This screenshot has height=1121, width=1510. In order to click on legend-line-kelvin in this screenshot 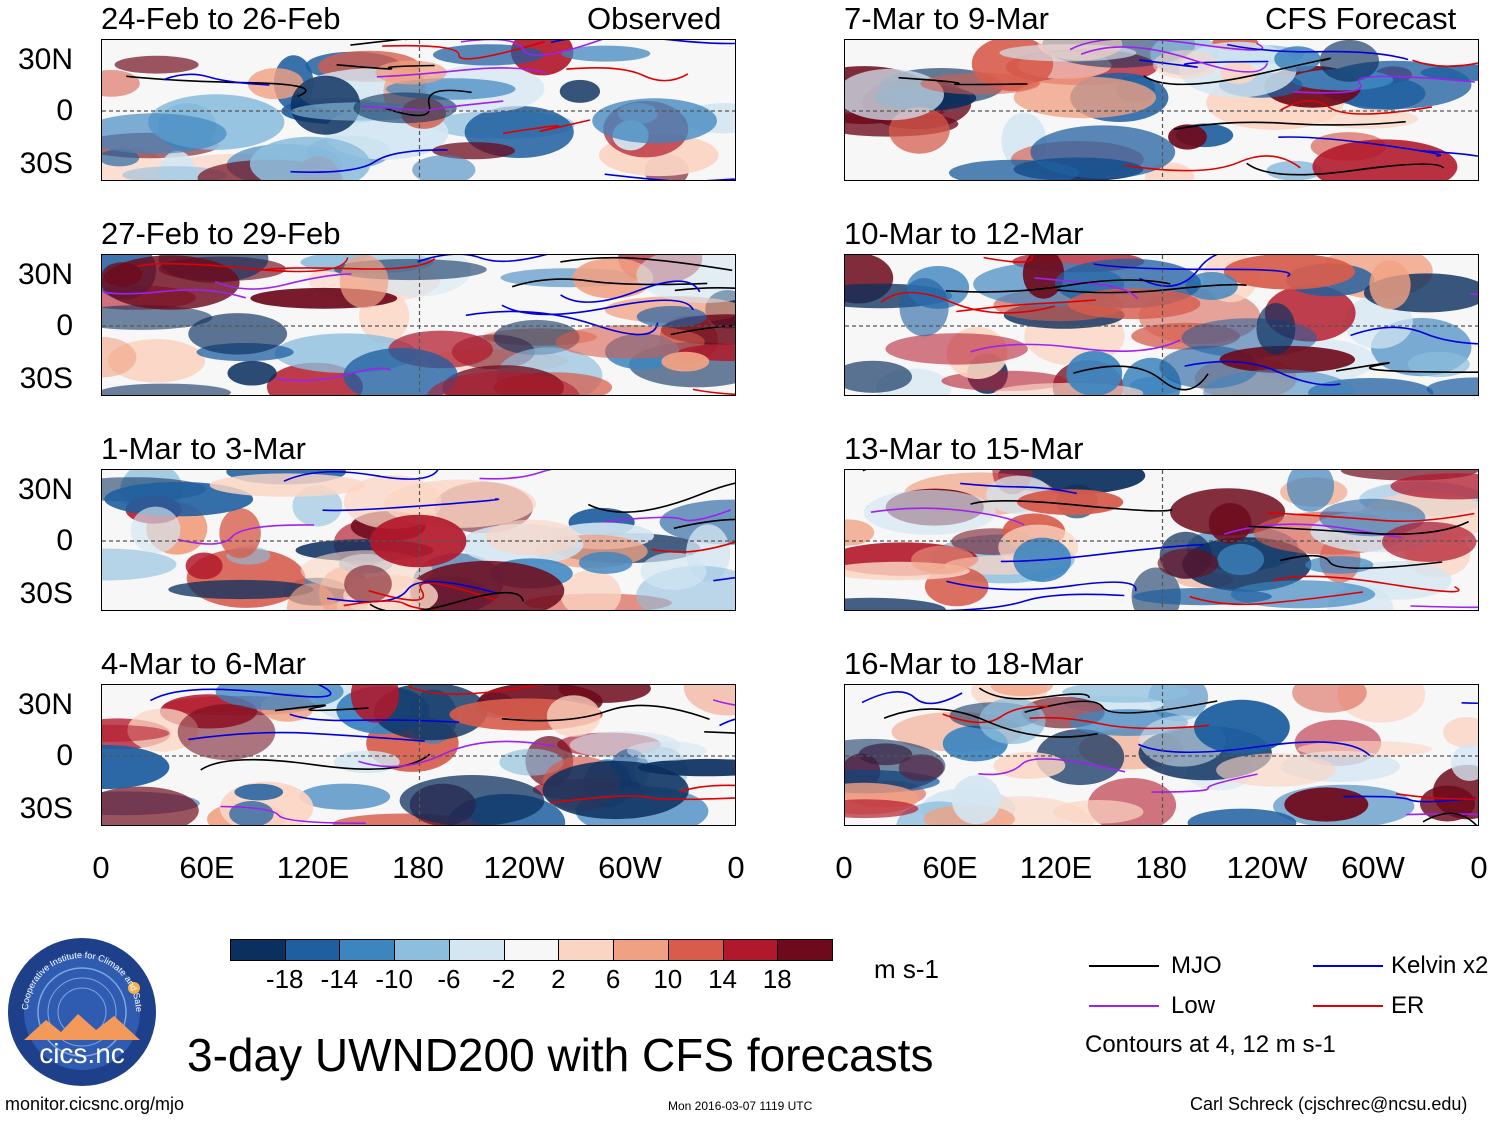, I will do `click(1348, 966)`.